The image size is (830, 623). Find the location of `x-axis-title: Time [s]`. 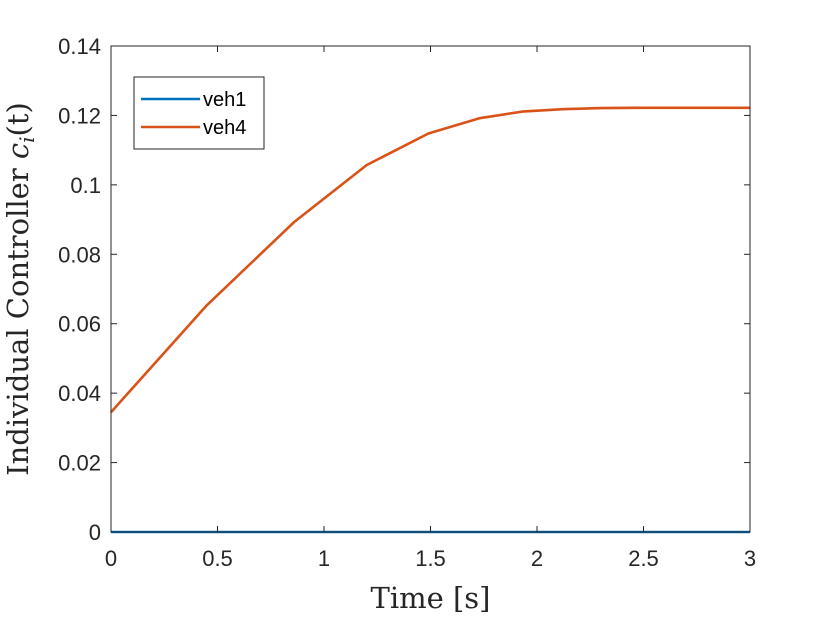

x-axis-title: Time [s] is located at coordinates (430, 598).